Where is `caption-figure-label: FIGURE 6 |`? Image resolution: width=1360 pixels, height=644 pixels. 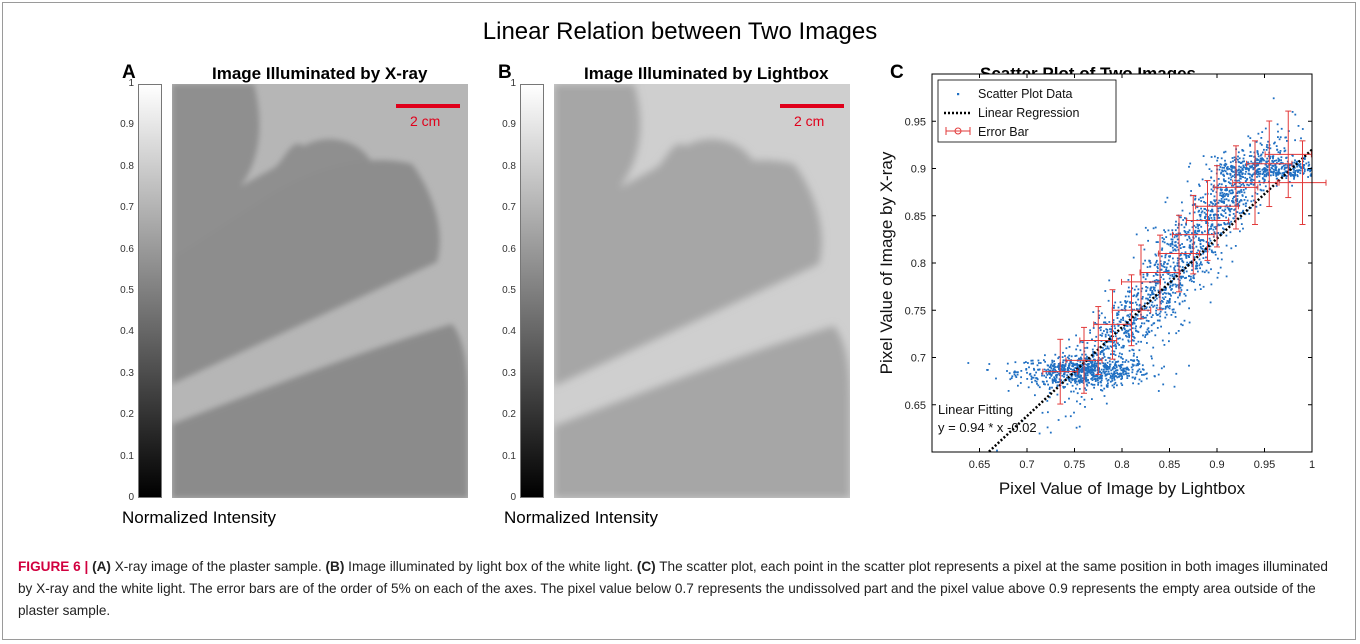
caption-figure-label: FIGURE 6 | is located at coordinates (53, 566).